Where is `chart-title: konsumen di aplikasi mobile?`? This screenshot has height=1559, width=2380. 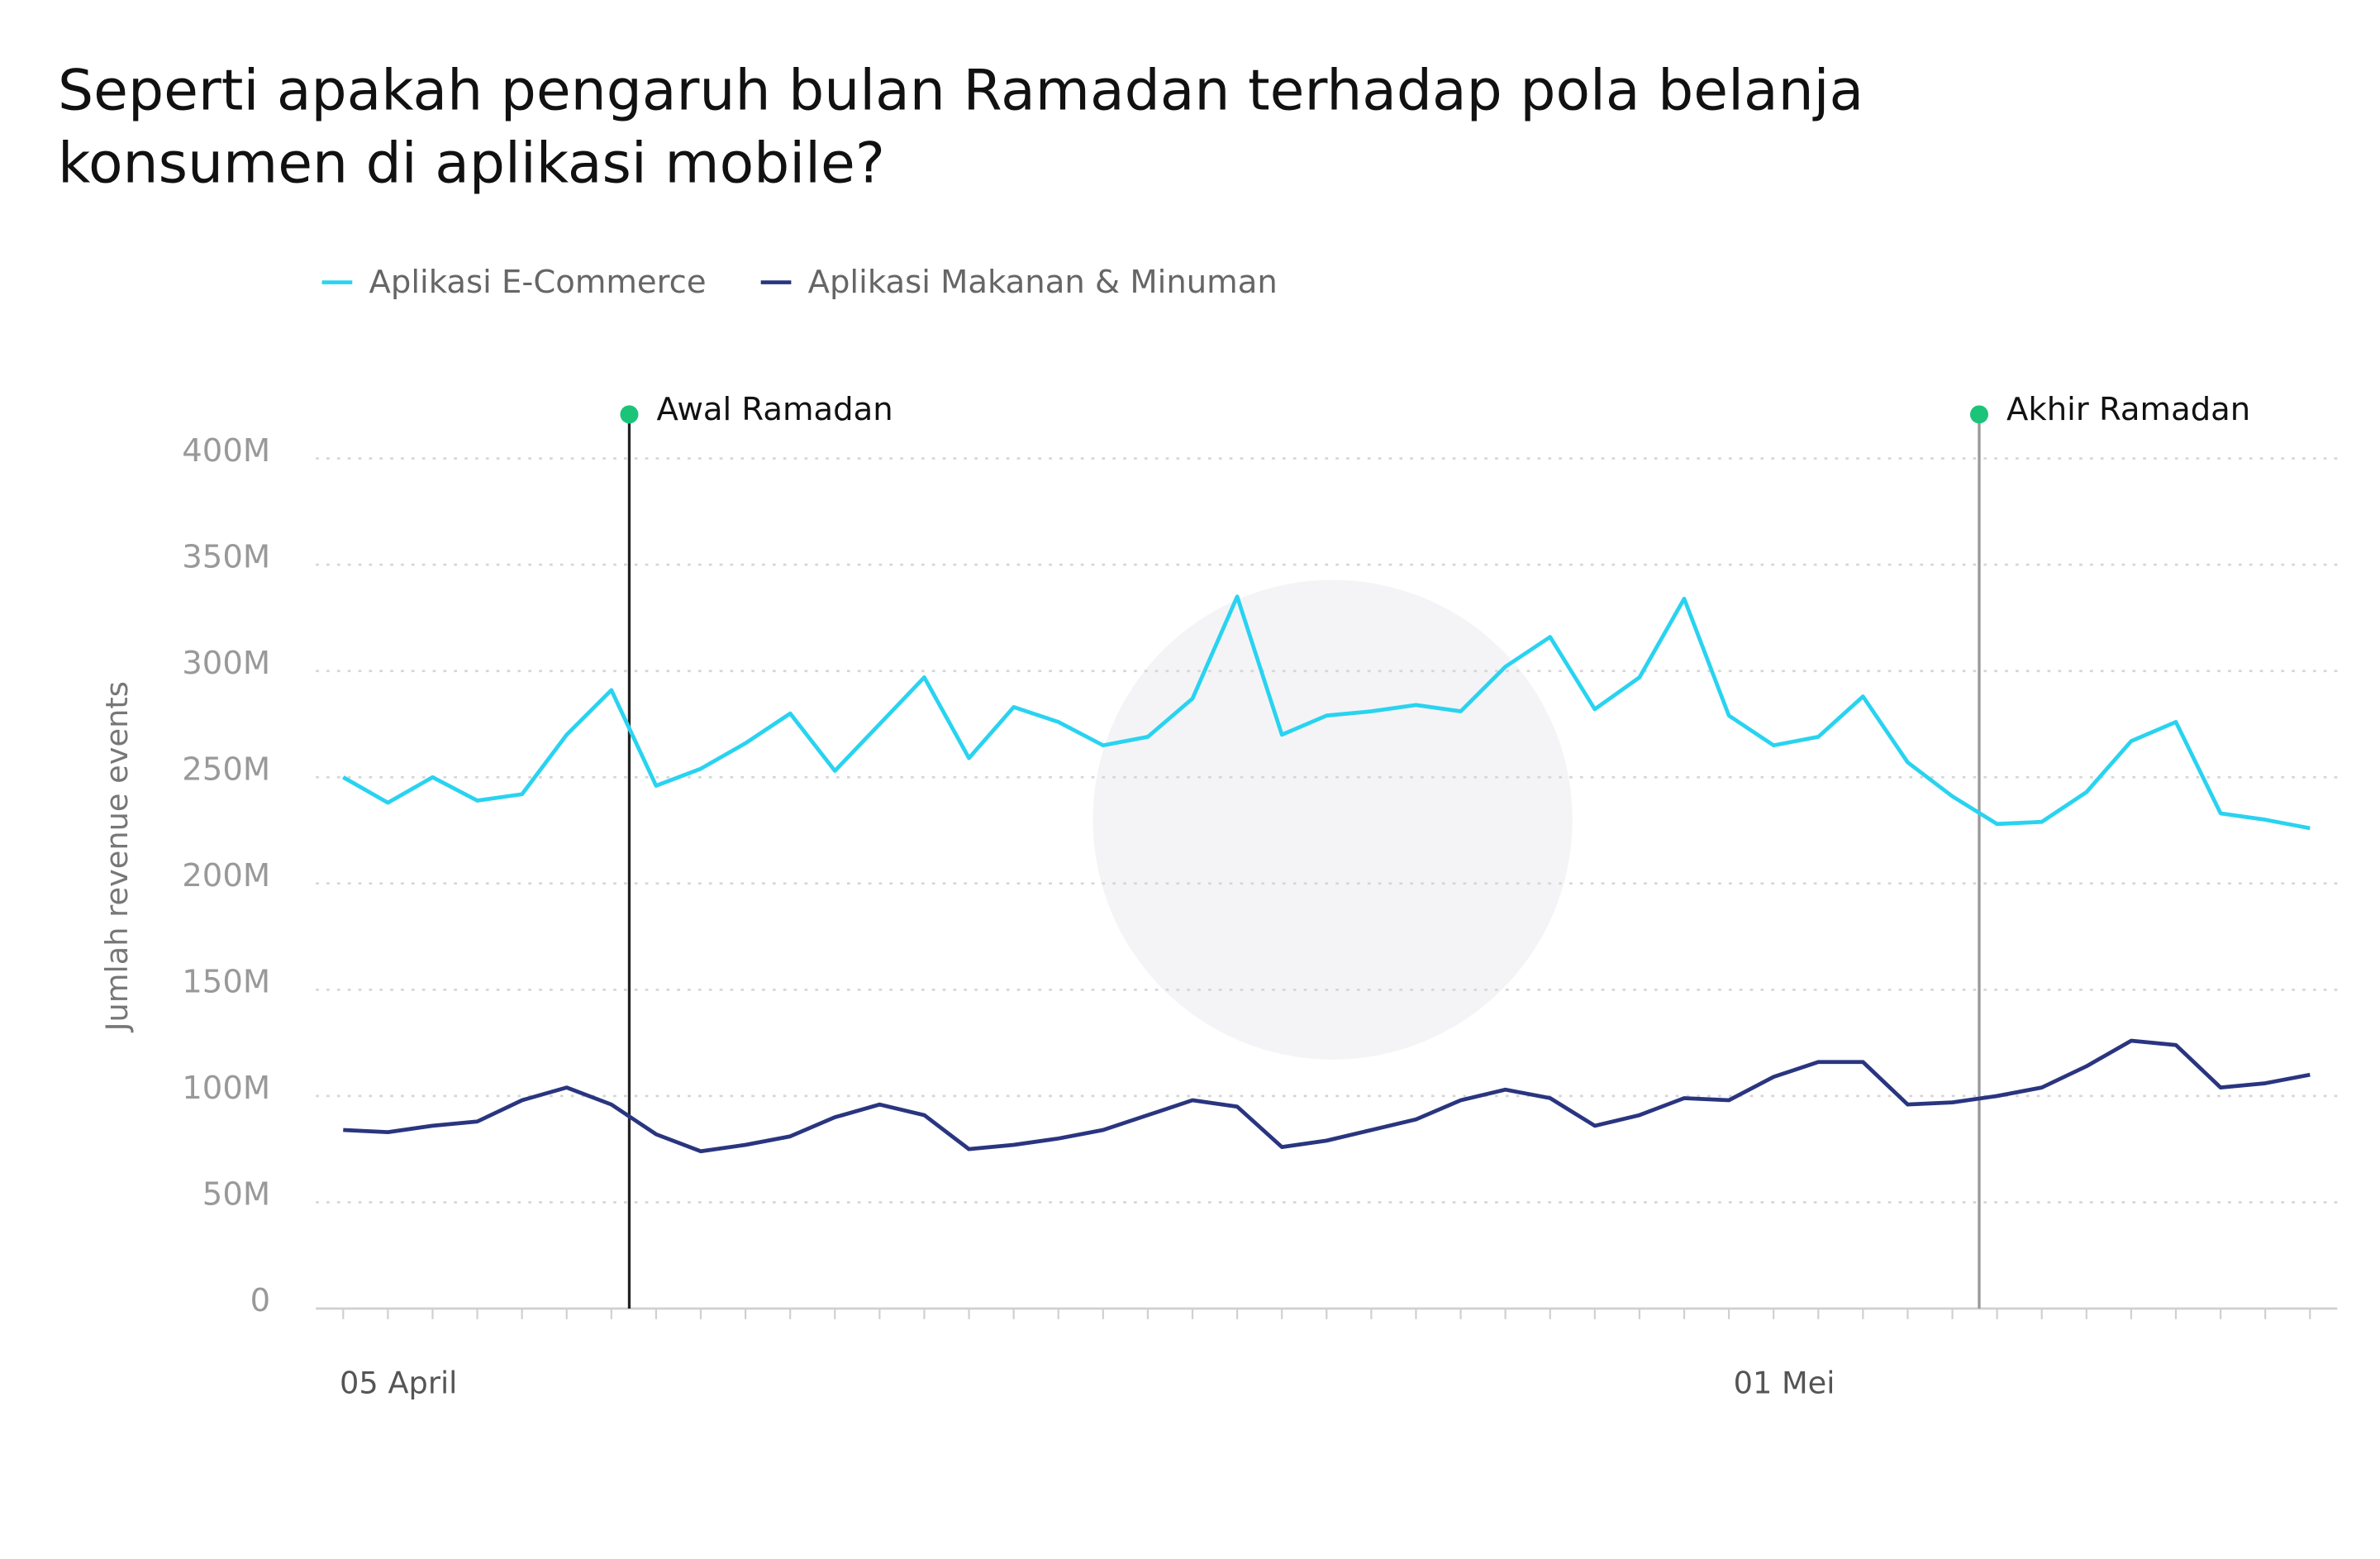
chart-title: konsumen di aplikasi mobile? is located at coordinates (471, 164).